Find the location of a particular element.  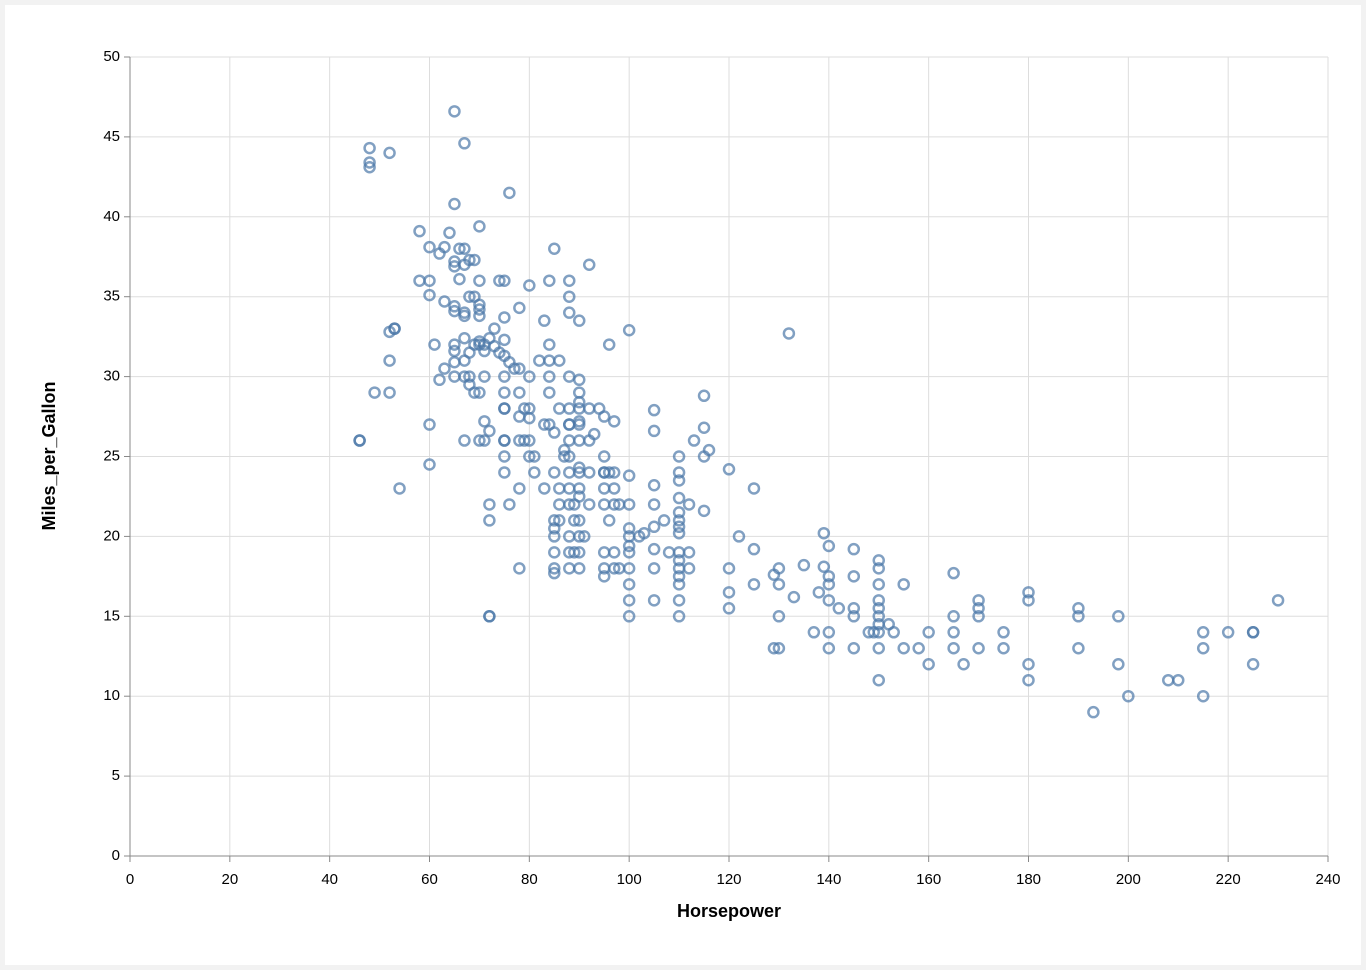

y-tick-label: 50 is located at coordinates (111, 56).